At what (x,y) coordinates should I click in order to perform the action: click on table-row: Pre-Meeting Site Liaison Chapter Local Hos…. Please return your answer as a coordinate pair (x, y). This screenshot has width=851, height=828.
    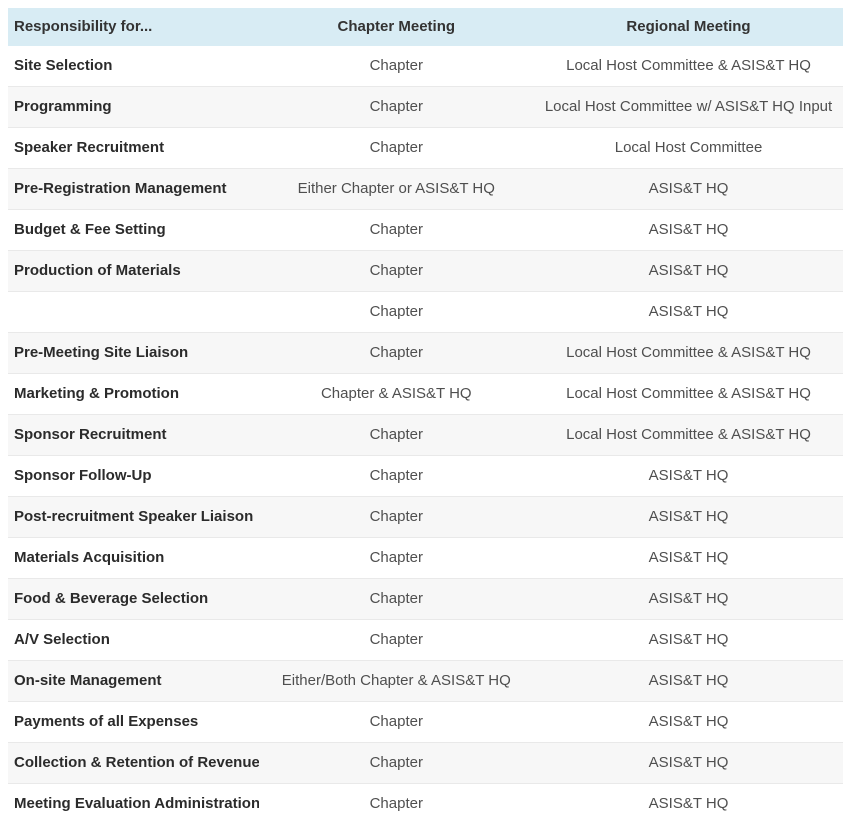
    Looking at the image, I should click on (425, 353).